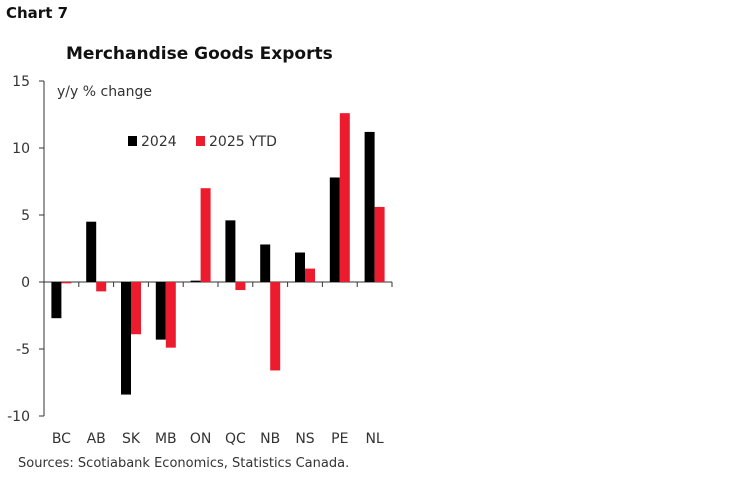  Describe the element at coordinates (265, 263) in the screenshot. I see `bar-2024-nb` at that location.